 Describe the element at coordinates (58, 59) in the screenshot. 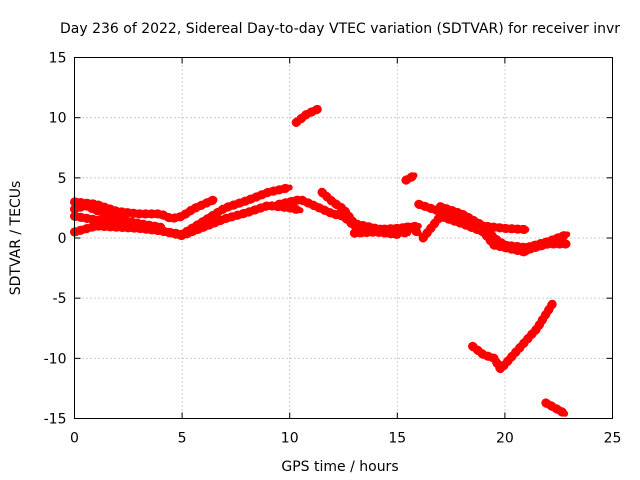

I see `y-tick-label: 15` at that location.